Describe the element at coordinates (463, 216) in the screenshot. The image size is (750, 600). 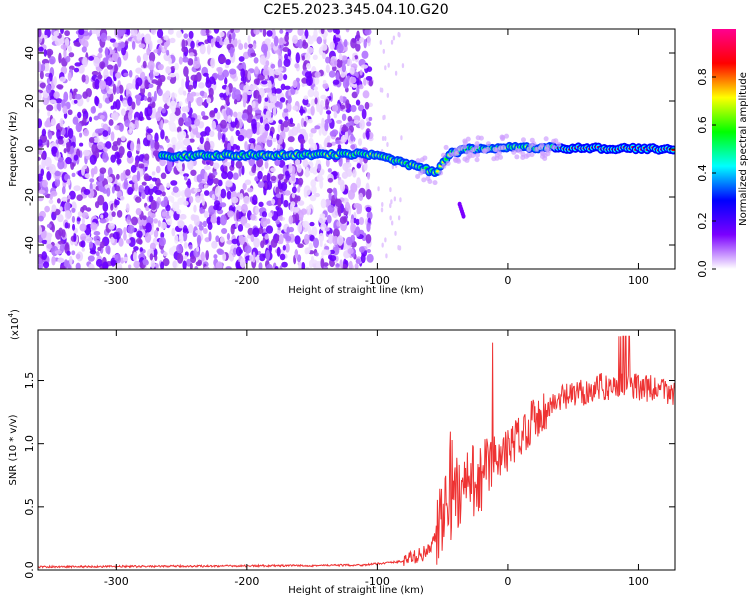
I see `spectrogram-branch` at that location.